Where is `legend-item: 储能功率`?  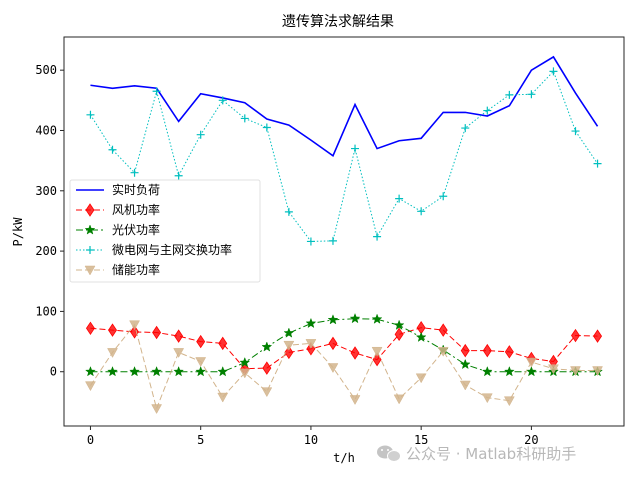 legend-item: 储能功率 is located at coordinates (118, 269).